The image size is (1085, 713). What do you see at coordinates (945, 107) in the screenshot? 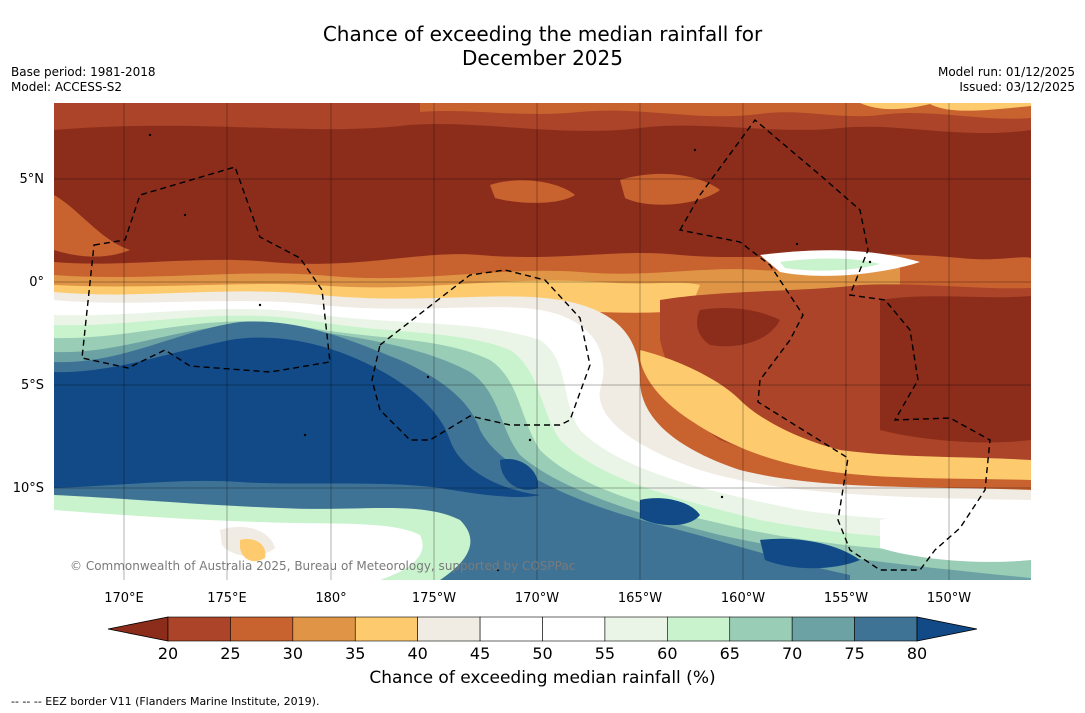
I see `region-north-yellow` at bounding box center [945, 107].